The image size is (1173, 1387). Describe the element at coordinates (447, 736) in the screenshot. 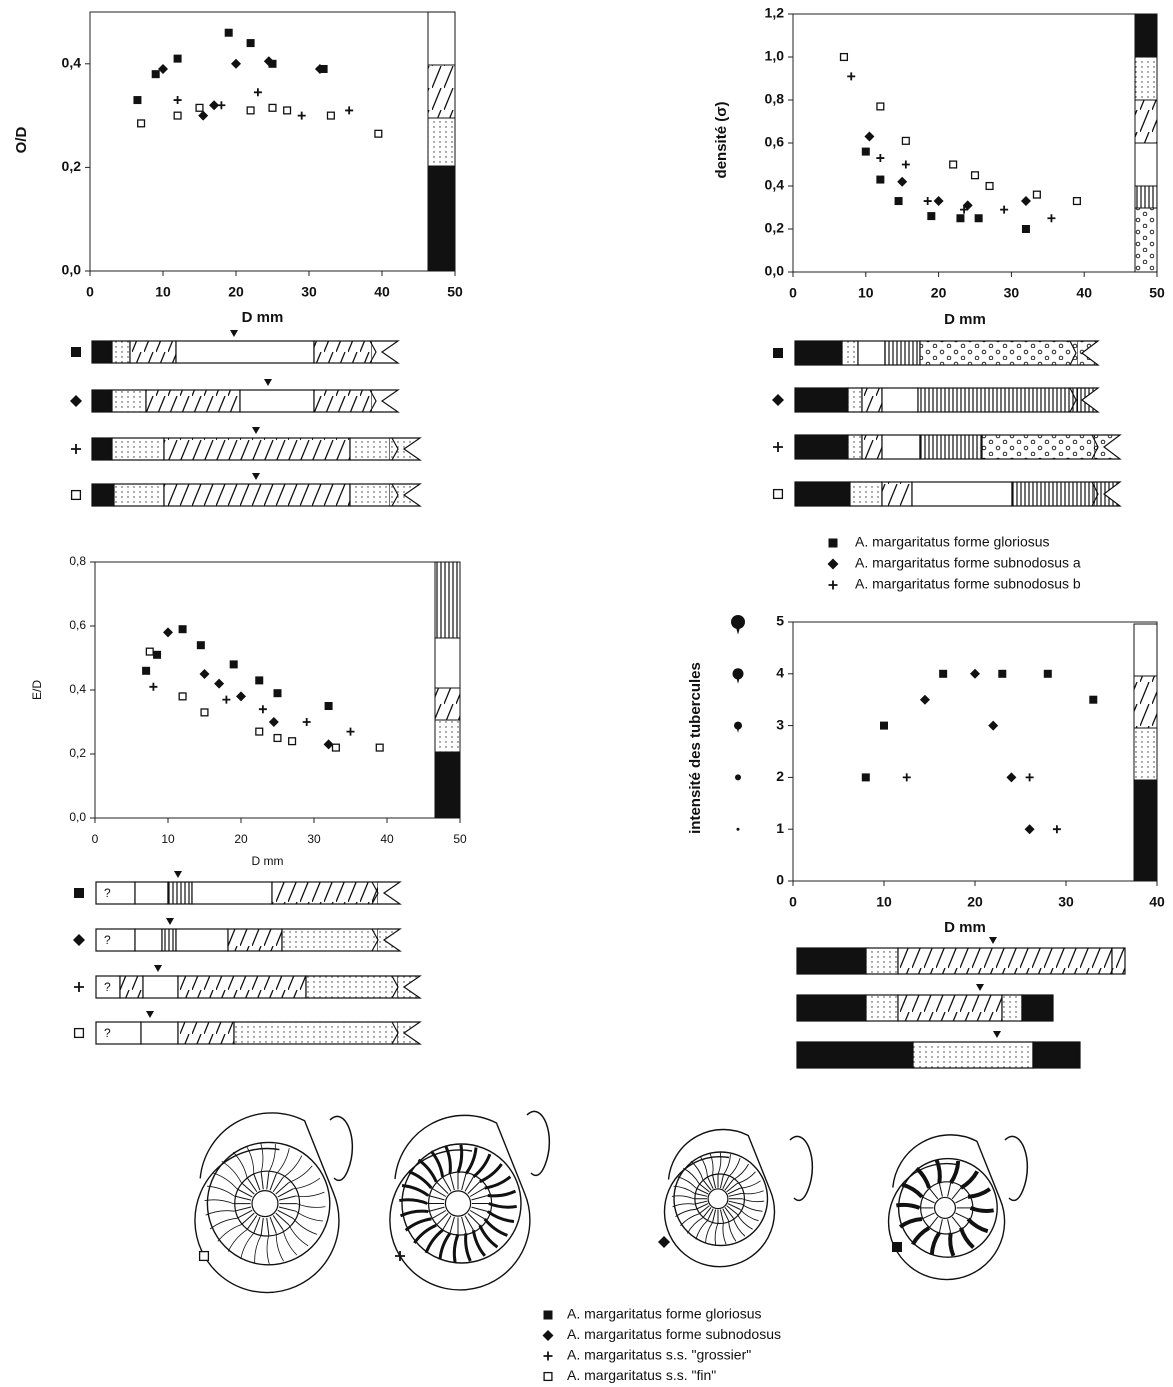

I see `side-segment` at that location.